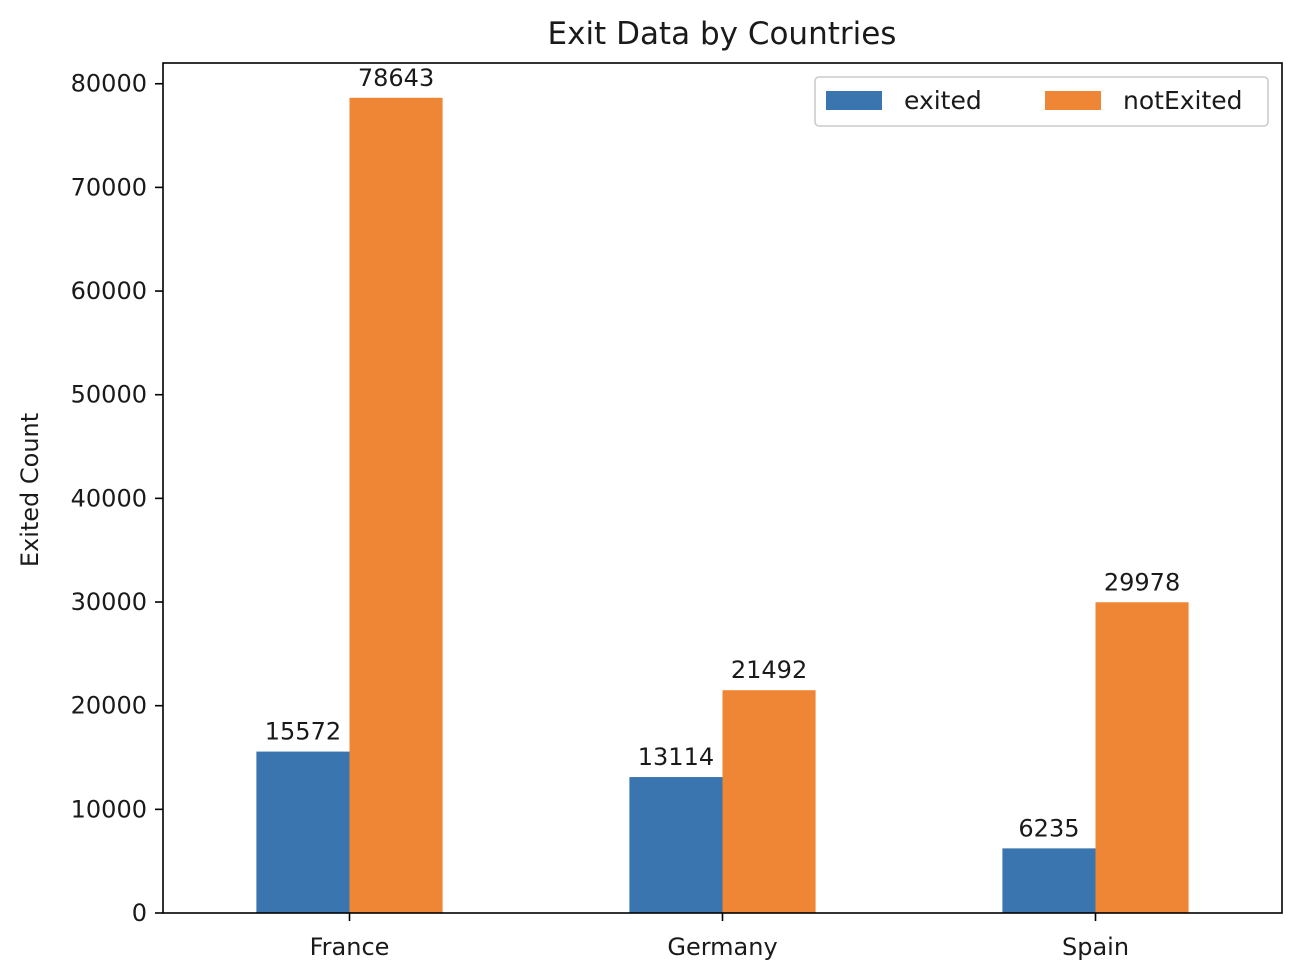  What do you see at coordinates (722, 34) in the screenshot?
I see `chart-title: Exit Data by Countries` at bounding box center [722, 34].